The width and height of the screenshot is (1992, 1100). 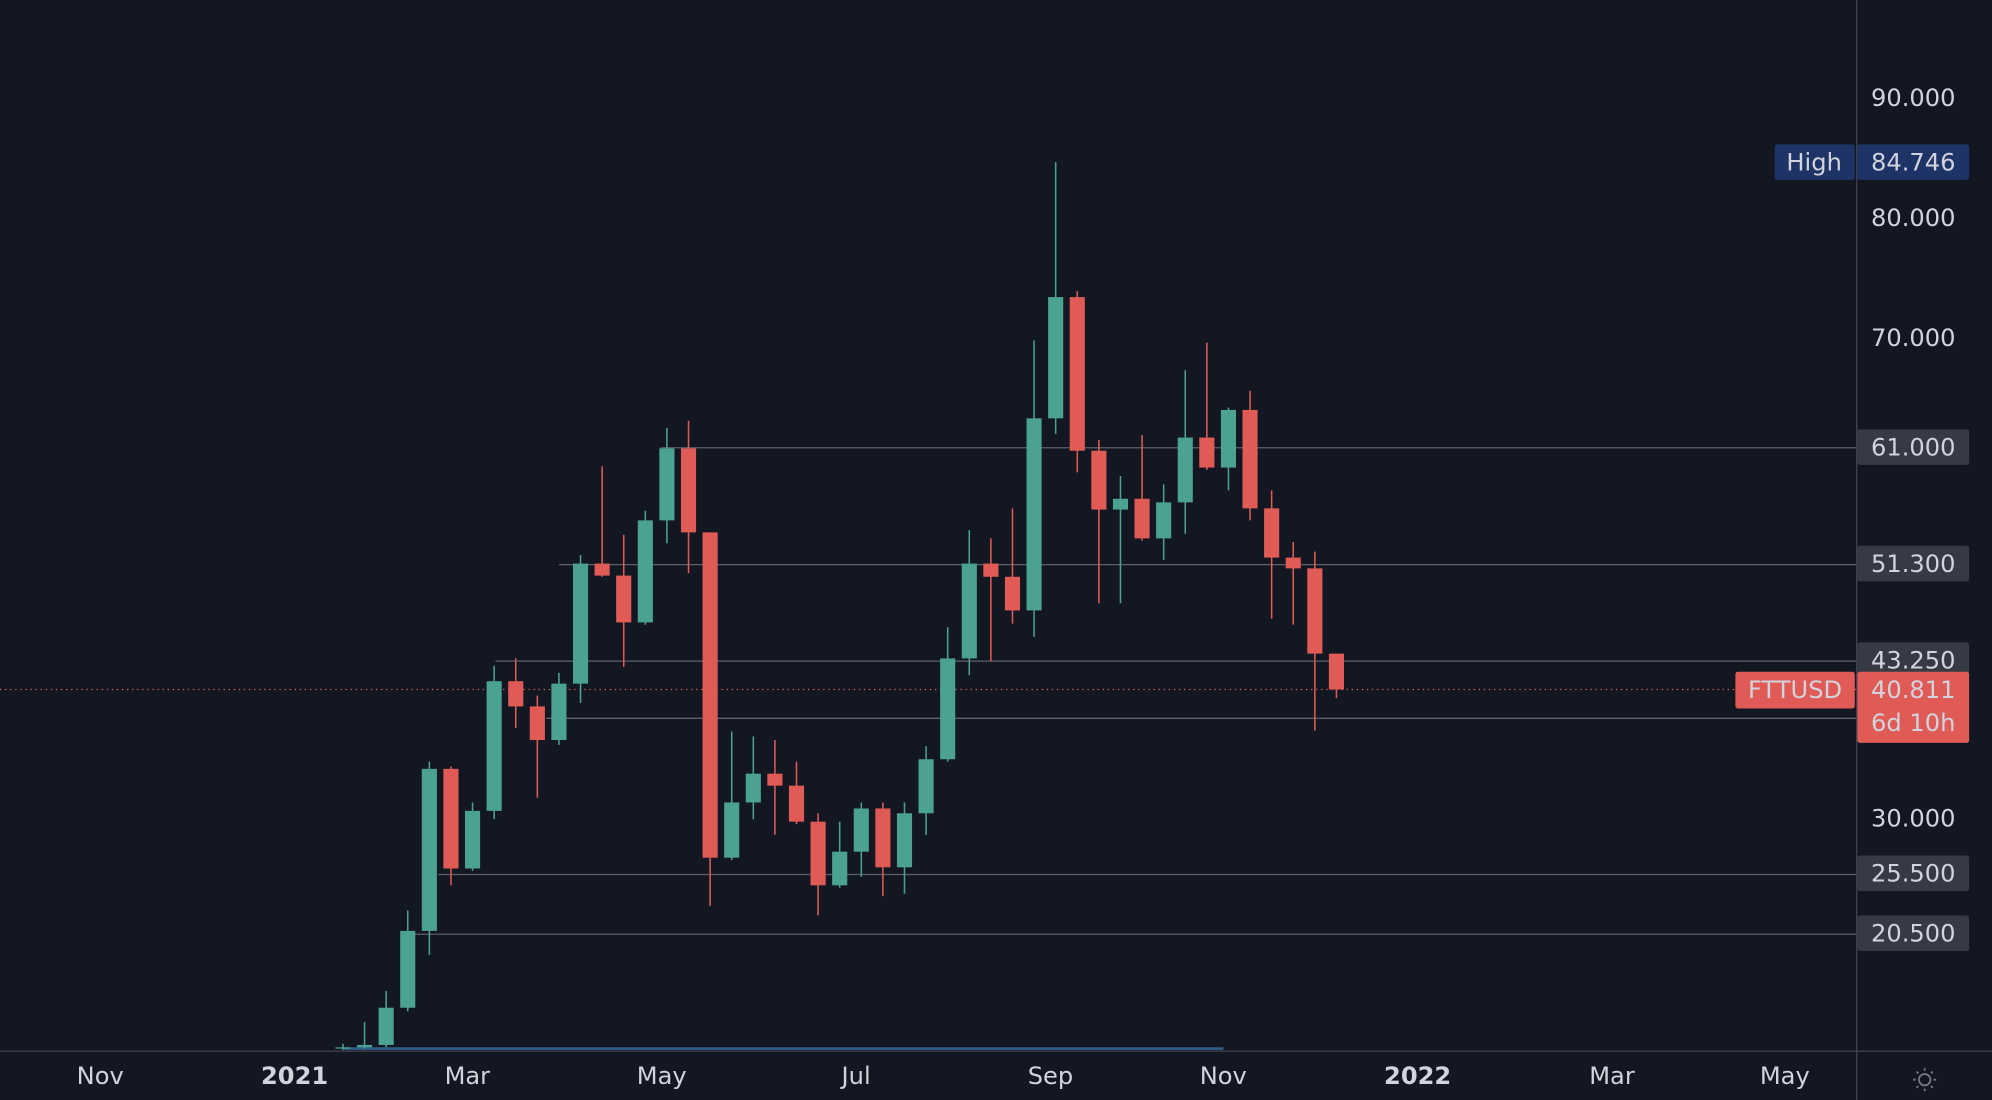 I want to click on symbol-tag-box, so click(x=1795, y=690).